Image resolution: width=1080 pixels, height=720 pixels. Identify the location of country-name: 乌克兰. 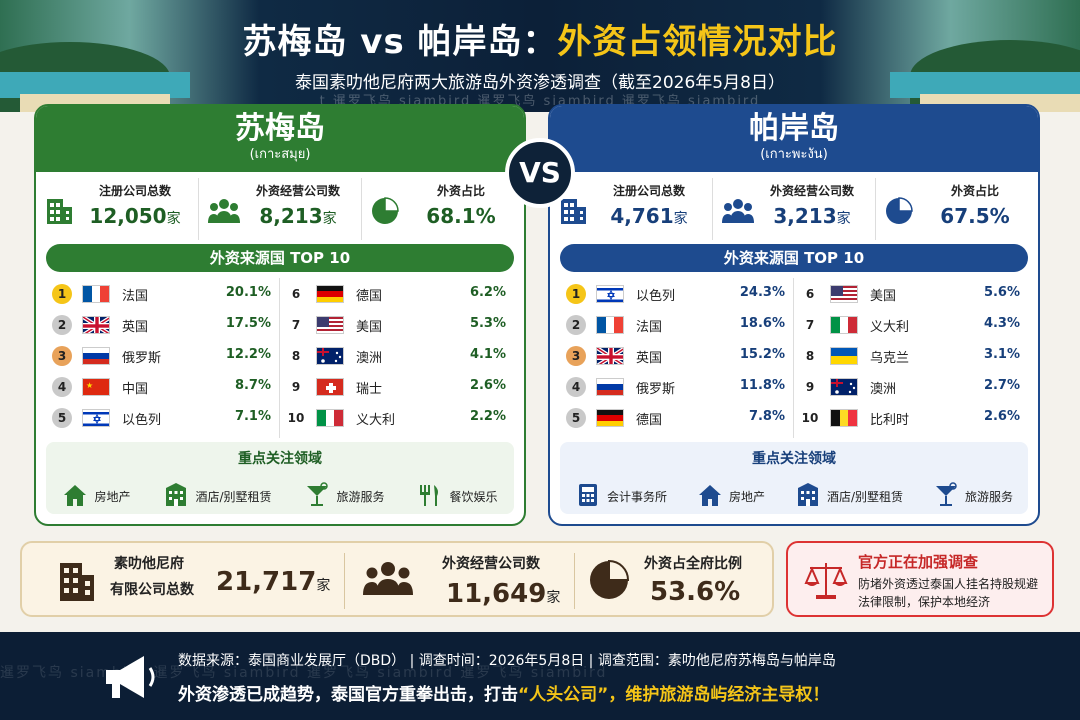
(890, 358).